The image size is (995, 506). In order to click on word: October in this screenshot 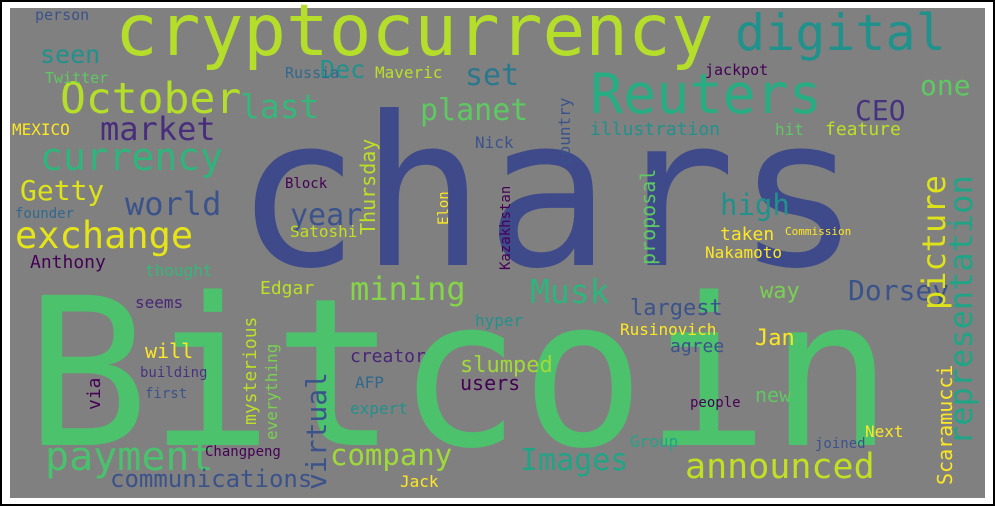, I will do `click(150, 99)`.